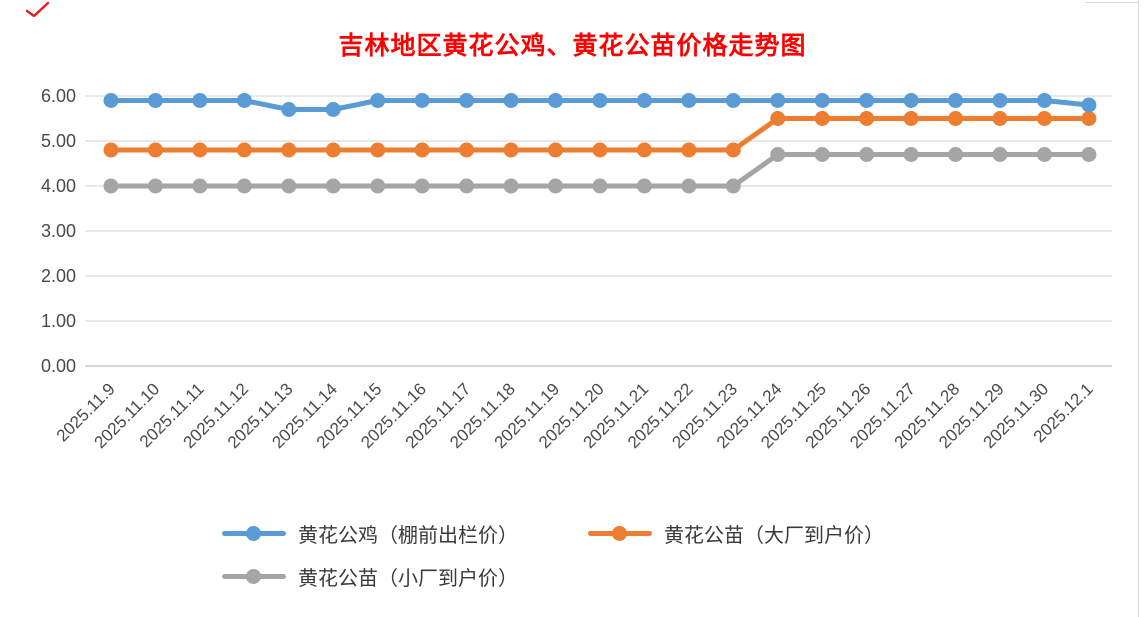 The height and width of the screenshot is (617, 1145). What do you see at coordinates (408, 578) in the screenshot?
I see `legend-label: 黄花公苗（小厂到户价）` at bounding box center [408, 578].